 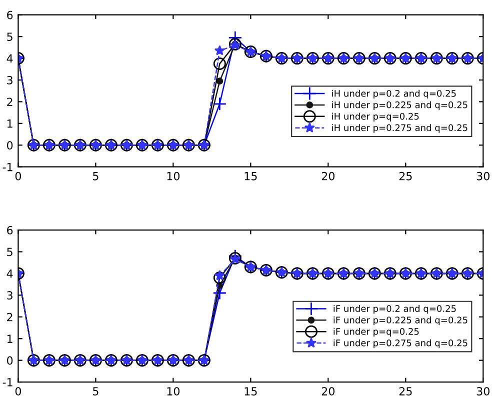 What do you see at coordinates (395, 309) in the screenshot?
I see `legend-label: iF under p=0.2 and q=0.25` at bounding box center [395, 309].